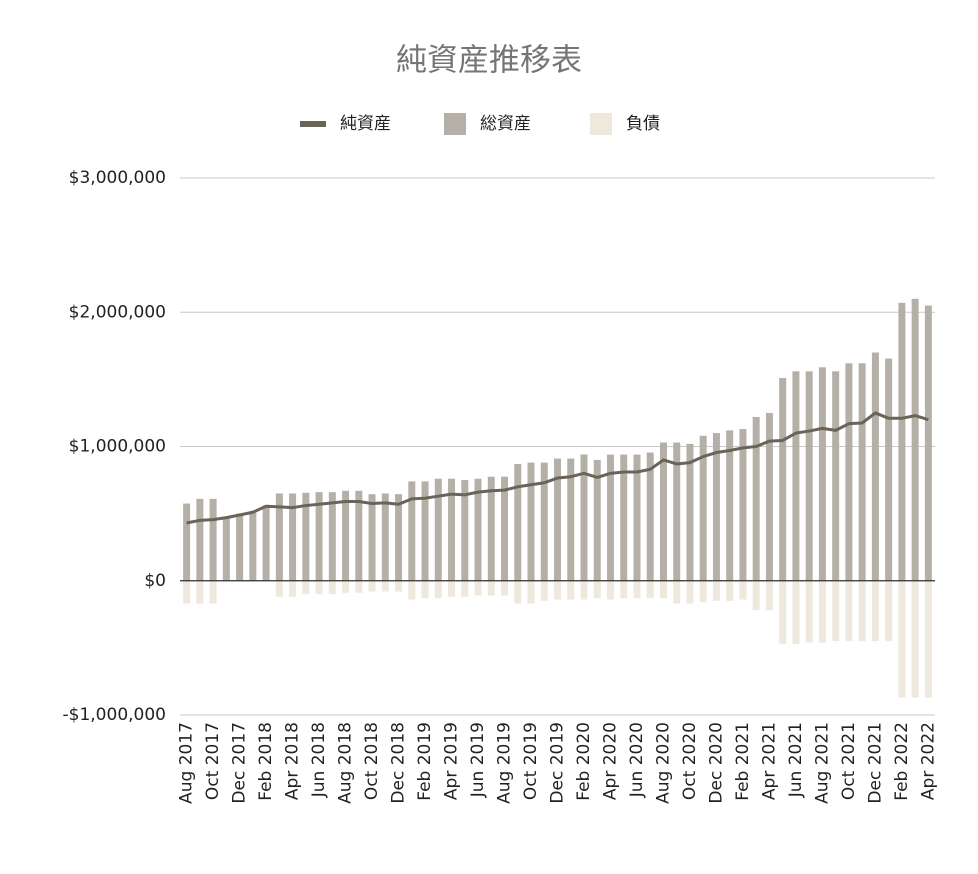  Describe the element at coordinates (531, 761) in the screenshot. I see `x-tick-label: Oct 2019` at that location.